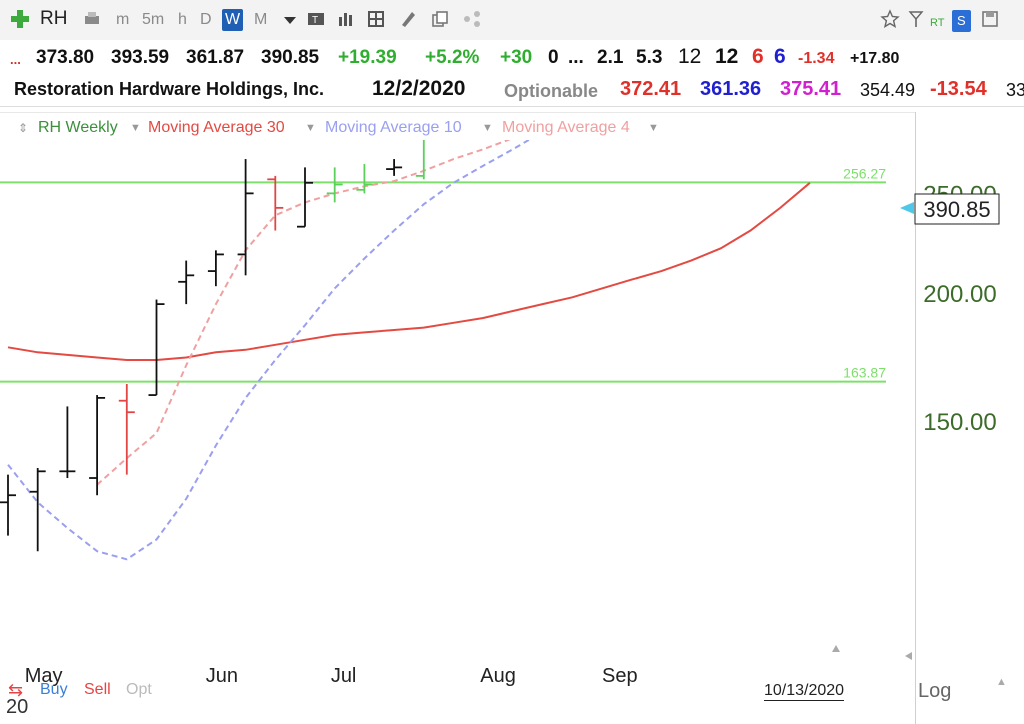 This screenshot has width=1024, height=724. I want to click on share-icon, so click(472, 19).